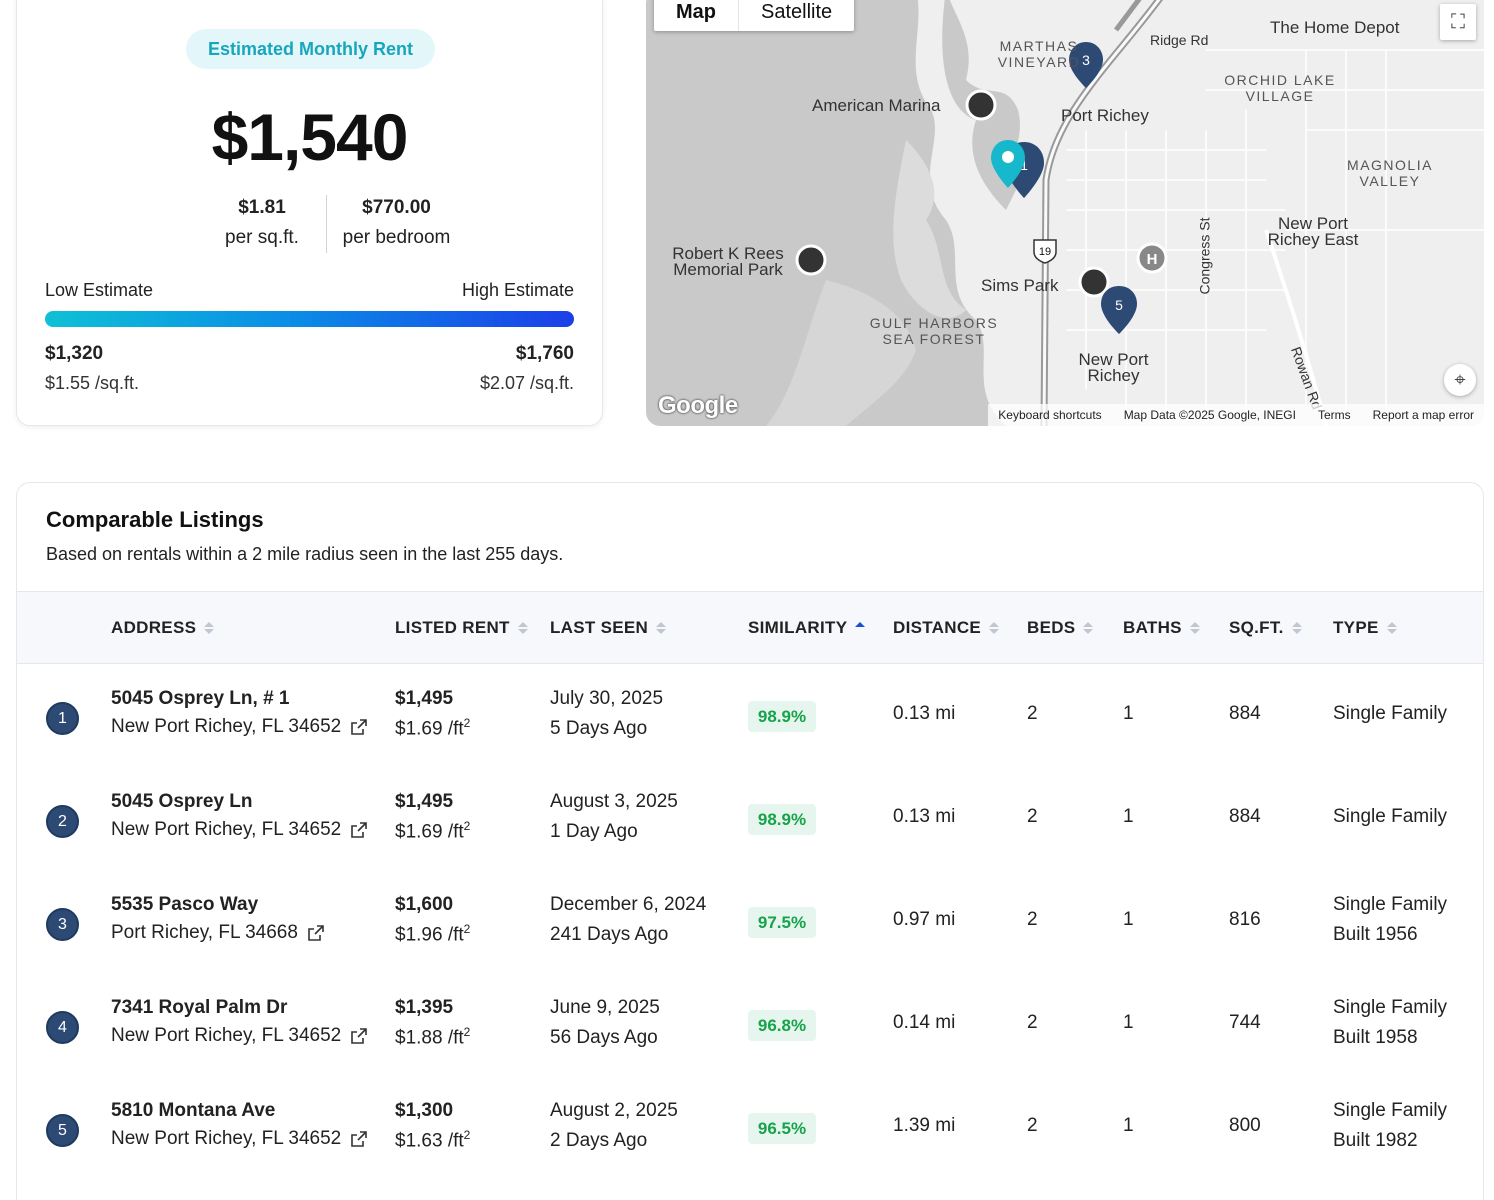 Image resolution: width=1494 pixels, height=1200 pixels. What do you see at coordinates (1460, 380) in the screenshot?
I see `recenter-icon: ⌖` at bounding box center [1460, 380].